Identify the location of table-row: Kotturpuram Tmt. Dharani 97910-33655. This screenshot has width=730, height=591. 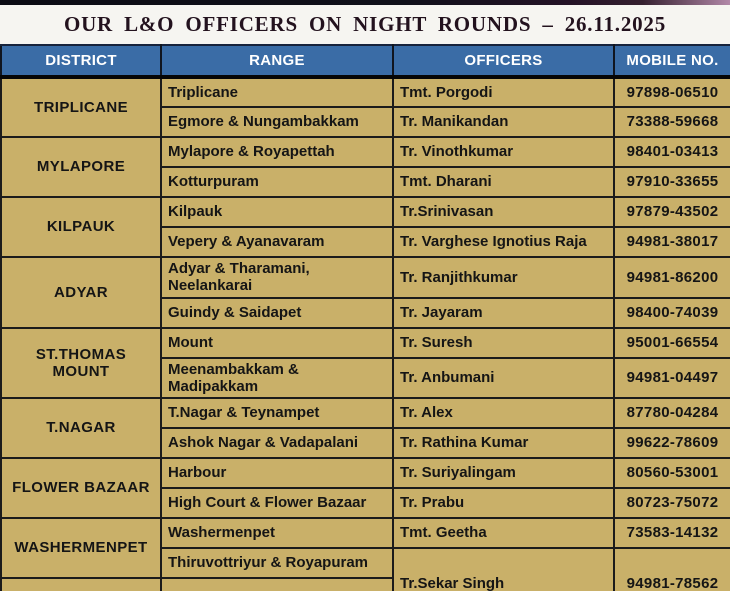
(365, 182).